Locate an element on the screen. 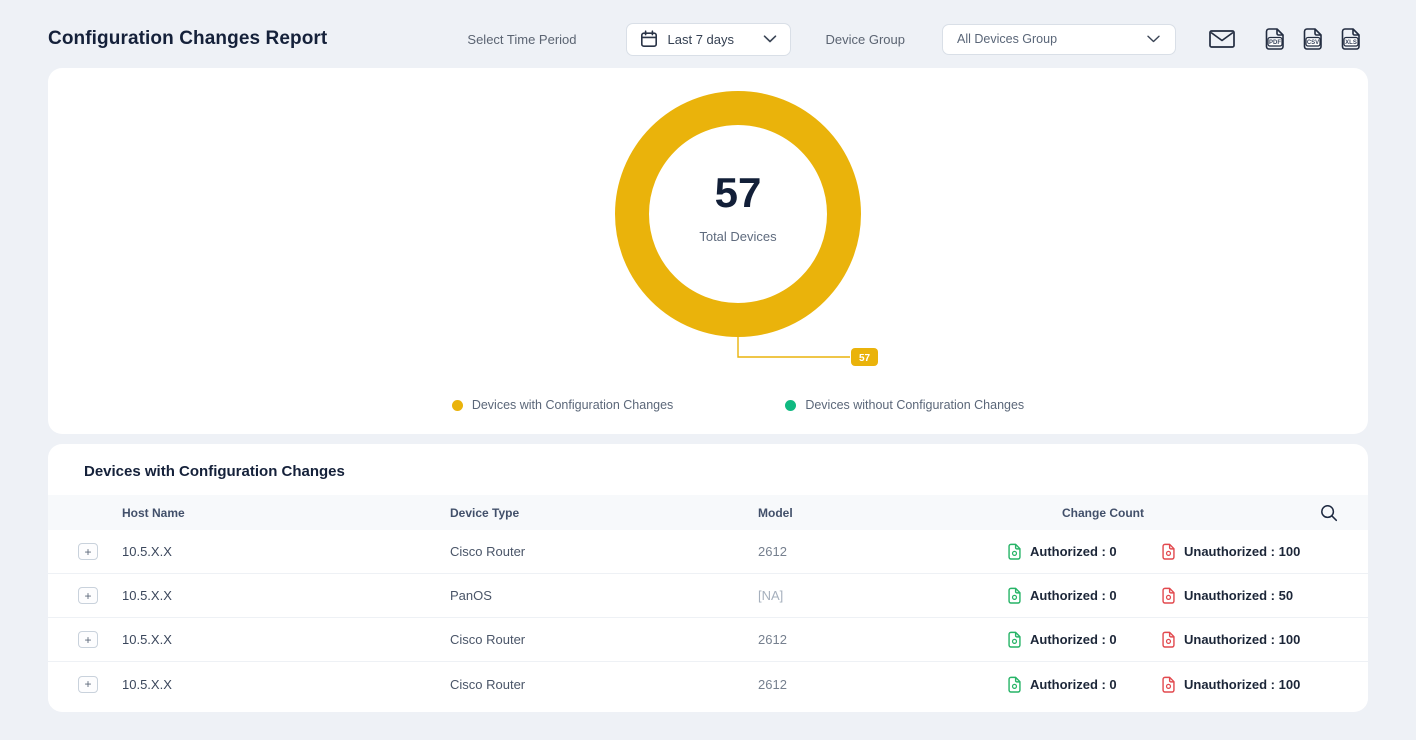  callout-badge is located at coordinates (864, 357).